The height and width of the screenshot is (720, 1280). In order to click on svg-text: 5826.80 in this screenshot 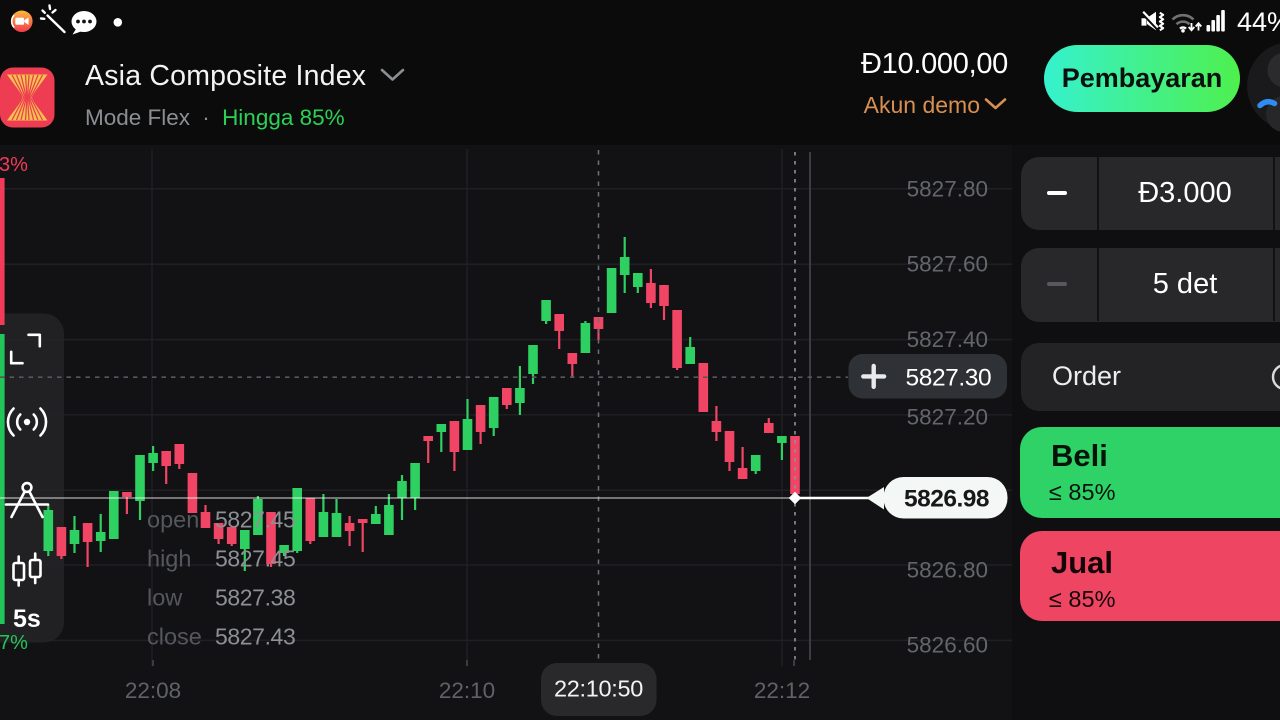, I will do `click(947, 570)`.